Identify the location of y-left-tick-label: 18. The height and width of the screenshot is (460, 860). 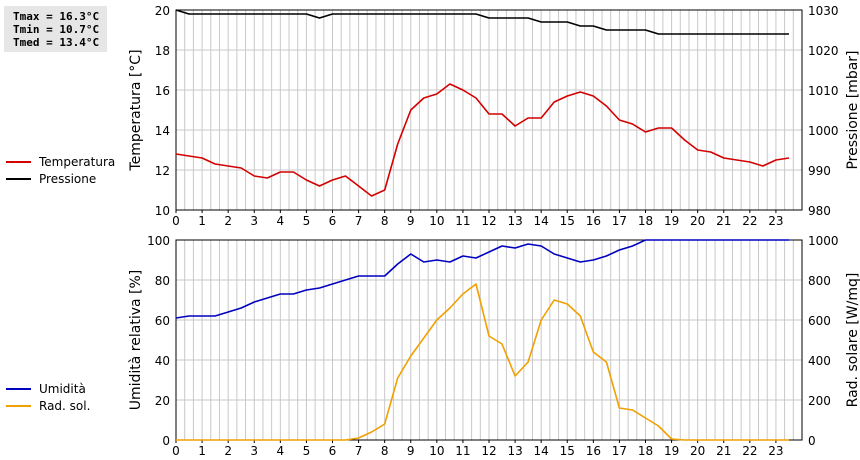
(162, 51).